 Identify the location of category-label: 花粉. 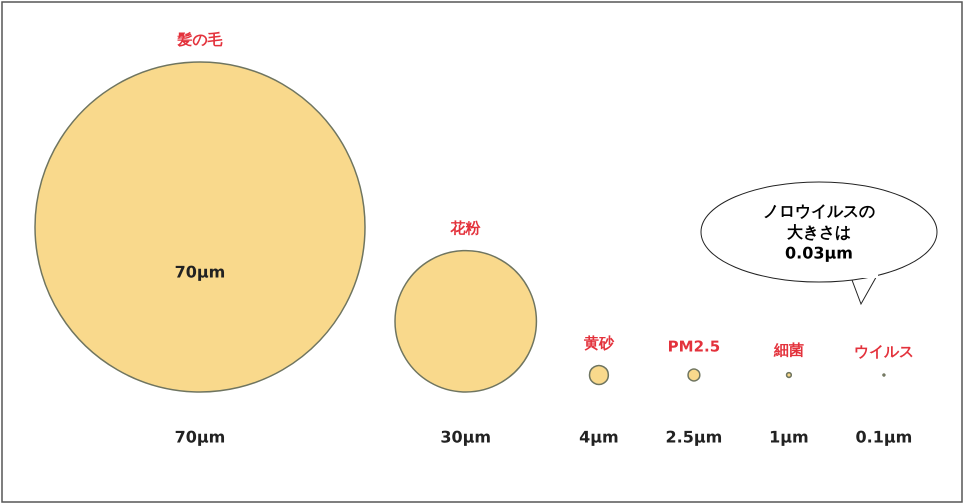
(466, 228).